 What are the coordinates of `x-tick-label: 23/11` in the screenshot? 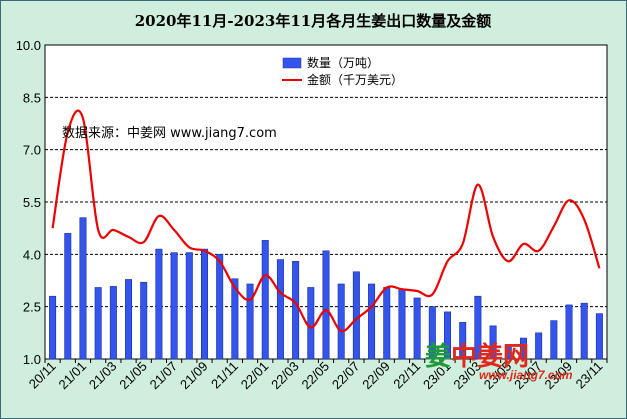 It's located at (589, 375).